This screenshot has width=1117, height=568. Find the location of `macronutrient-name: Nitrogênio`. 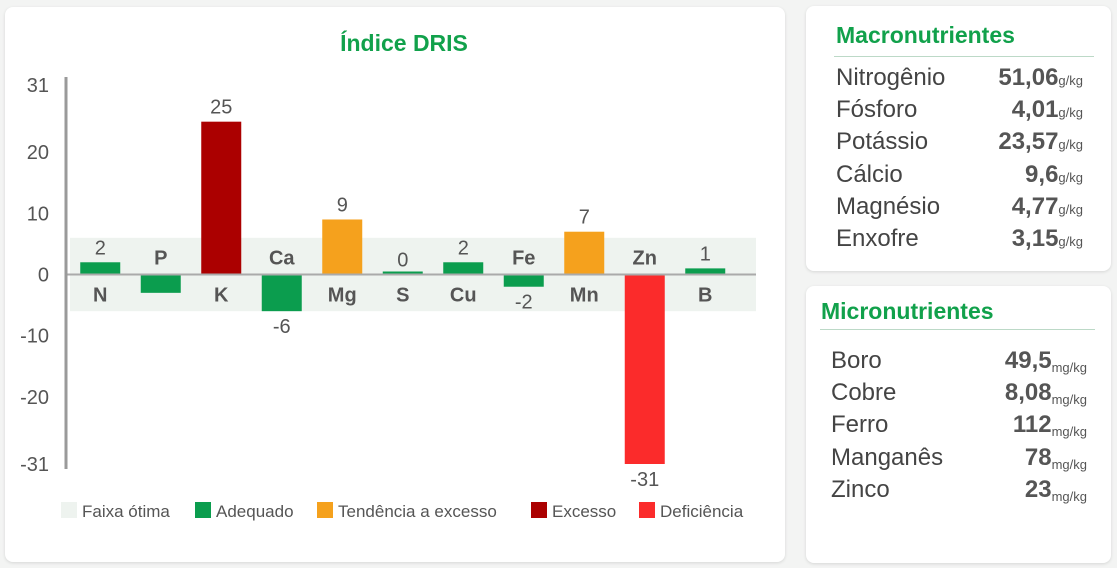

macronutrient-name: Nitrogênio is located at coordinates (891, 77).